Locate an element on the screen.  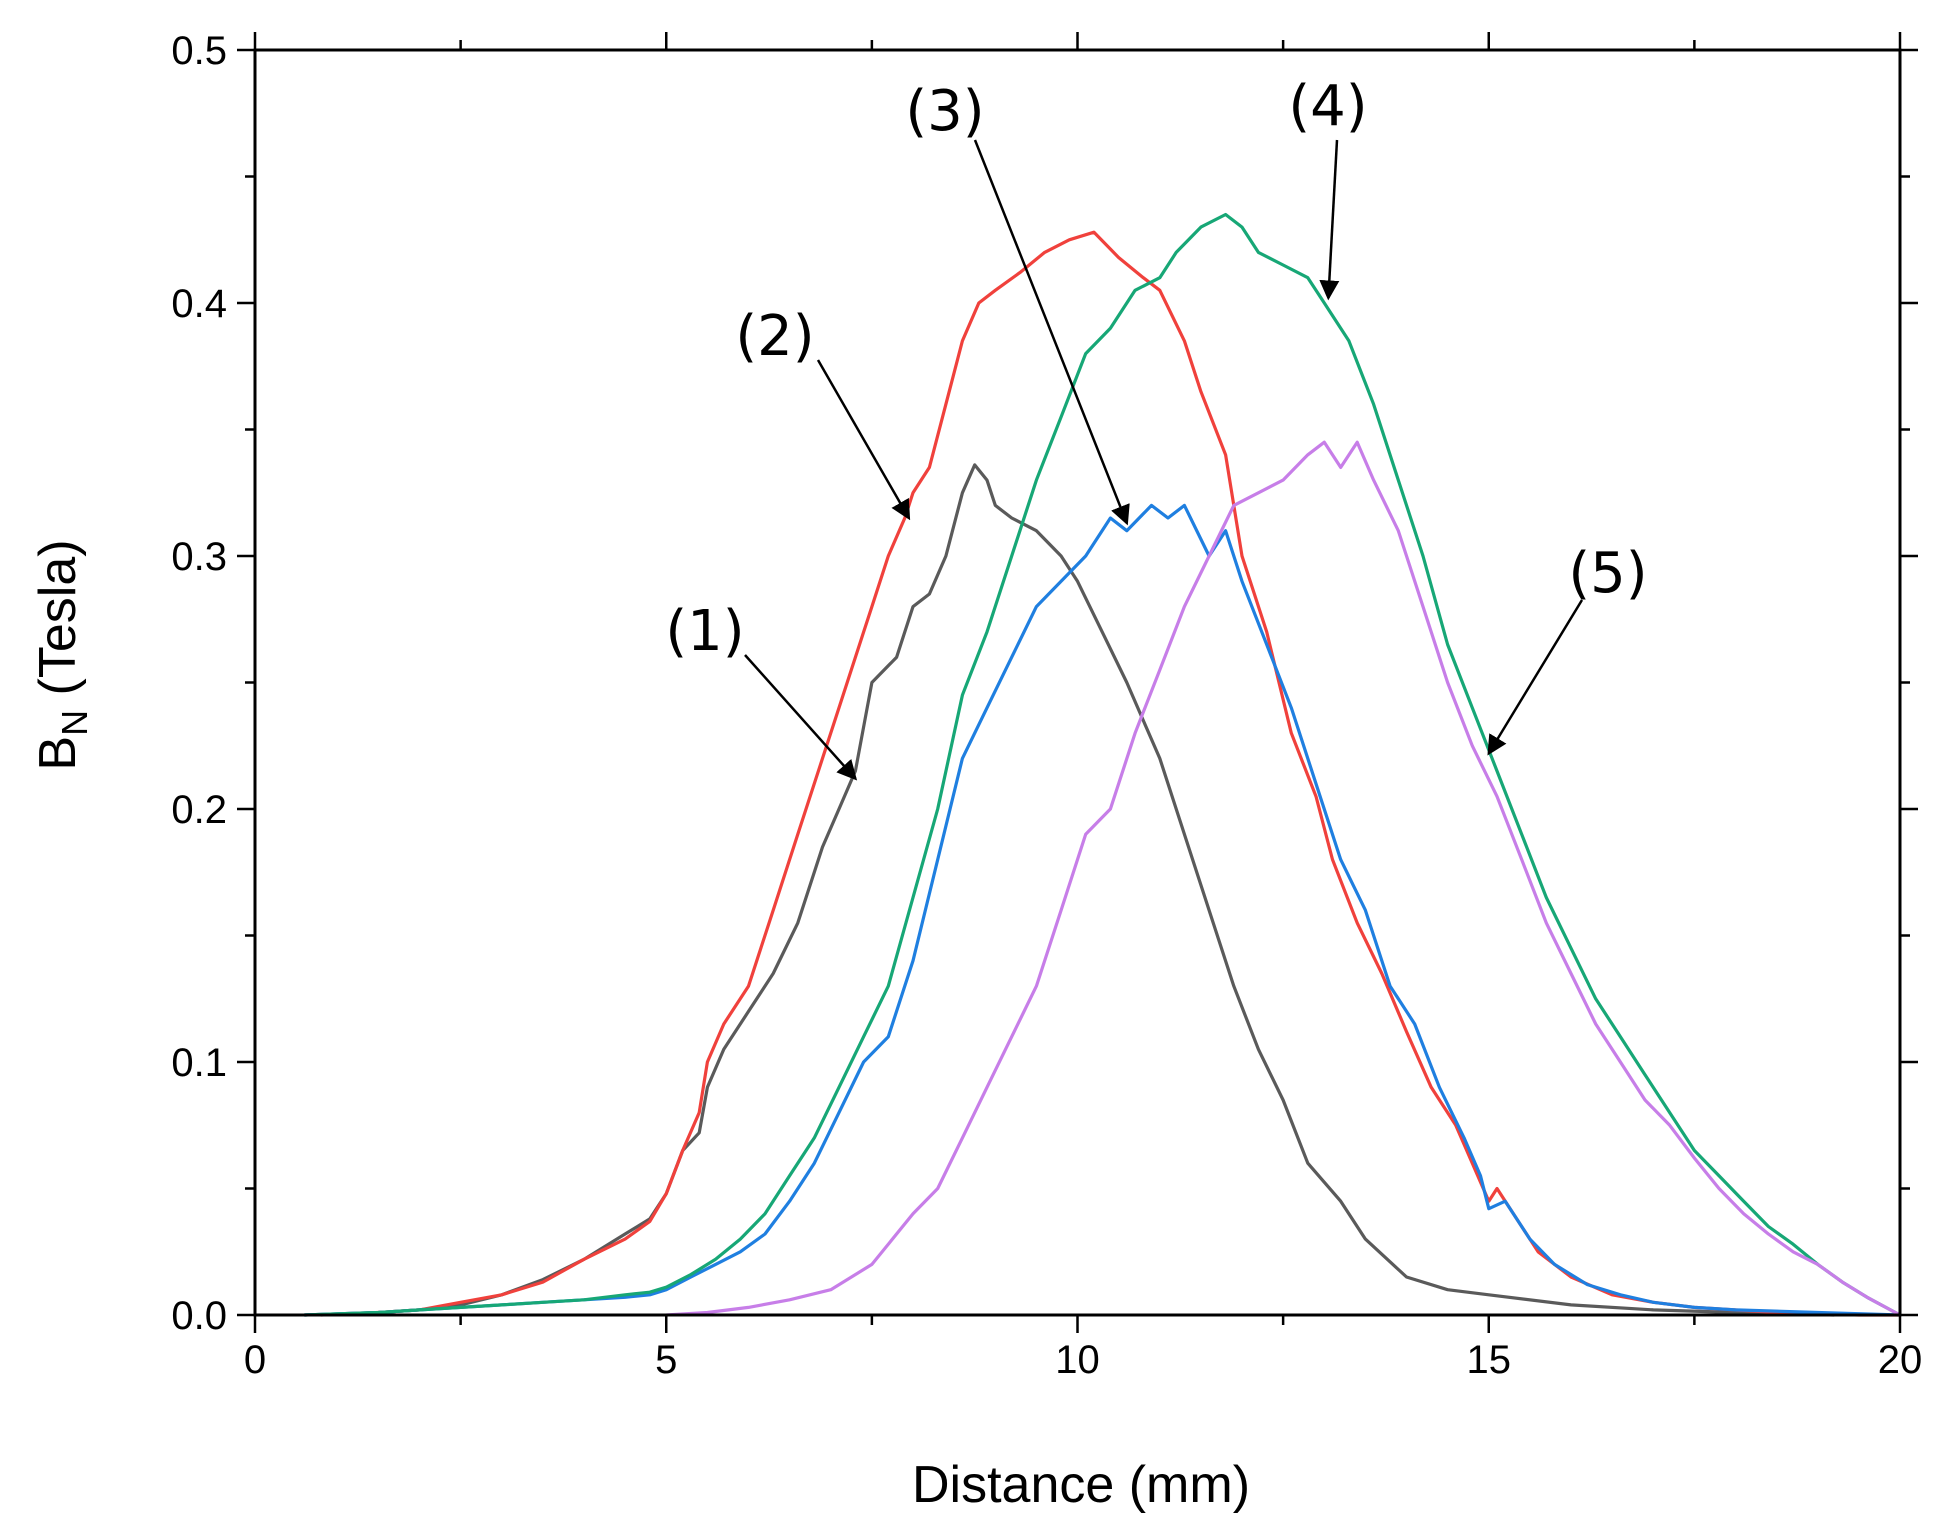
x-tick-label: 20 is located at coordinates (1900, 1360).